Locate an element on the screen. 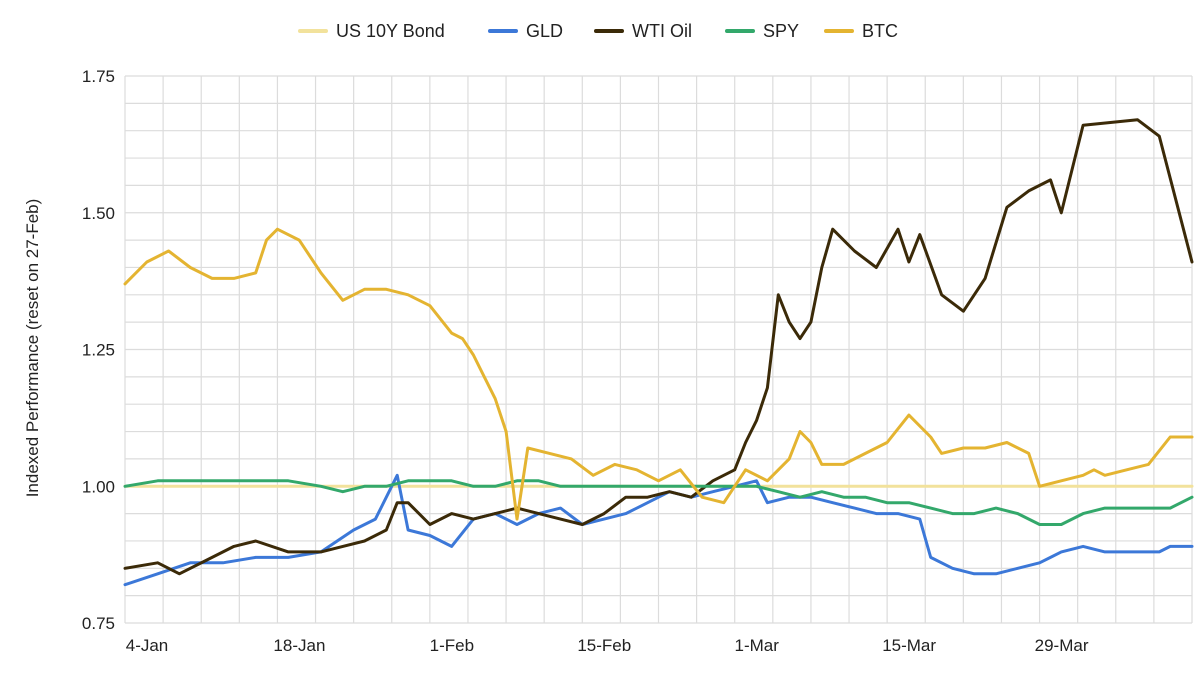 The image size is (1200, 682). legend-label: WTI Oil is located at coordinates (662, 31).